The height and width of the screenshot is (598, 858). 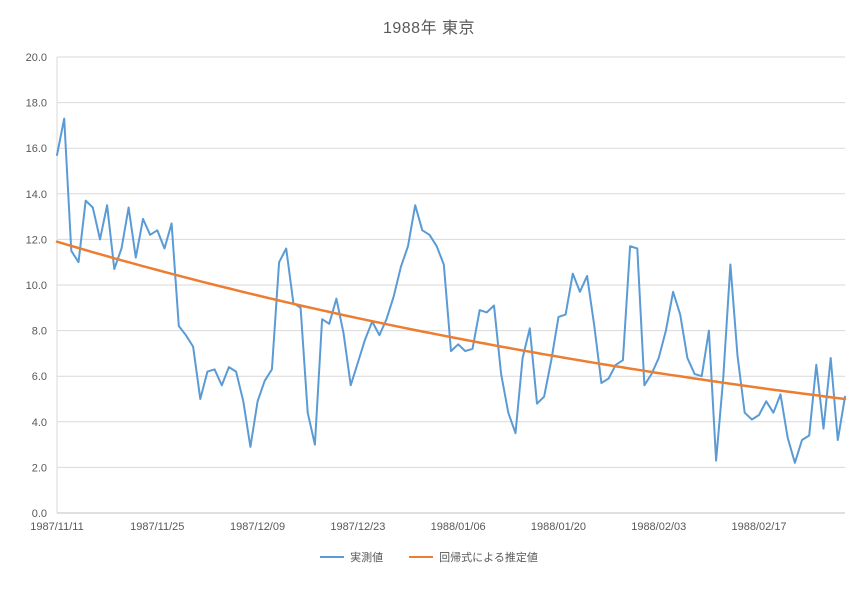 What do you see at coordinates (658, 527) in the screenshot?
I see `x-tick-label: 1988/02/03` at bounding box center [658, 527].